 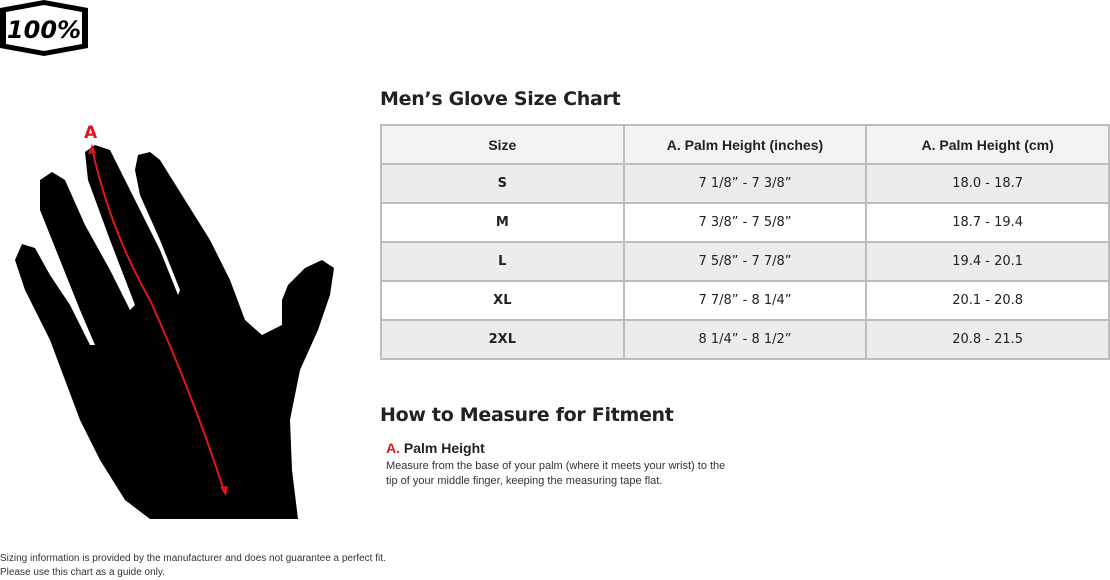 I want to click on inches-cell: 7 7/8” - 8 1/4”, so click(x=745, y=300).